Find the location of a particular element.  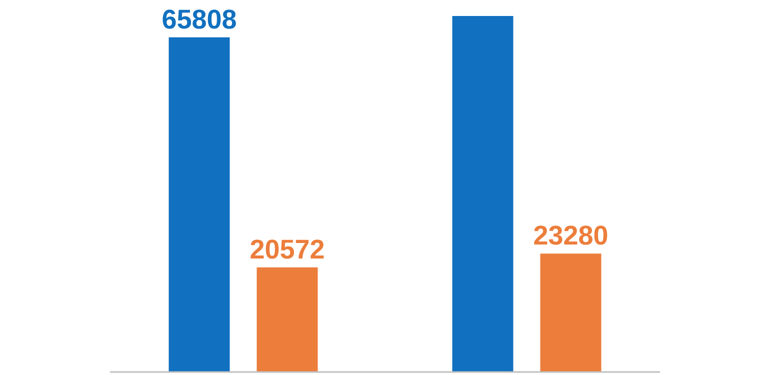

data-label: 23280 is located at coordinates (570, 235).